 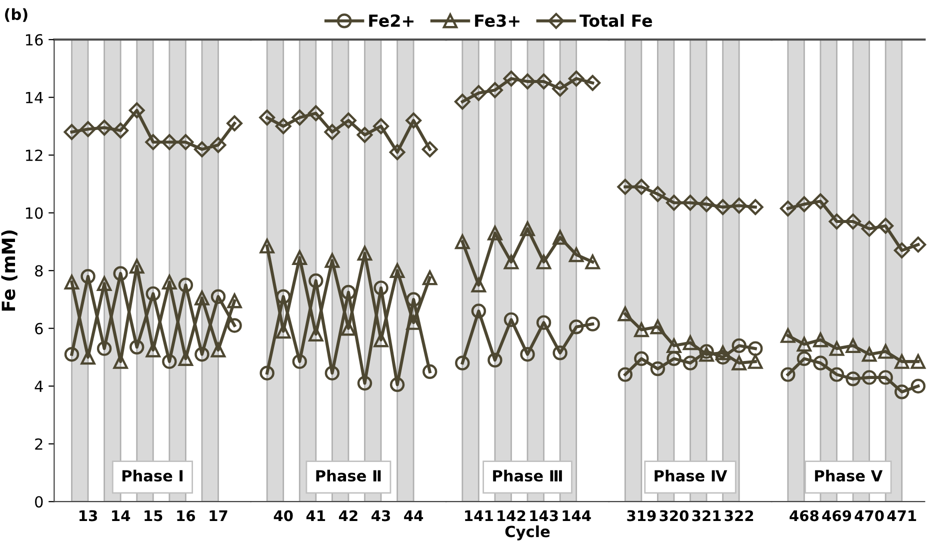 What do you see at coordinates (153, 516) in the screenshot?
I see `x-tick-label: 15` at bounding box center [153, 516].